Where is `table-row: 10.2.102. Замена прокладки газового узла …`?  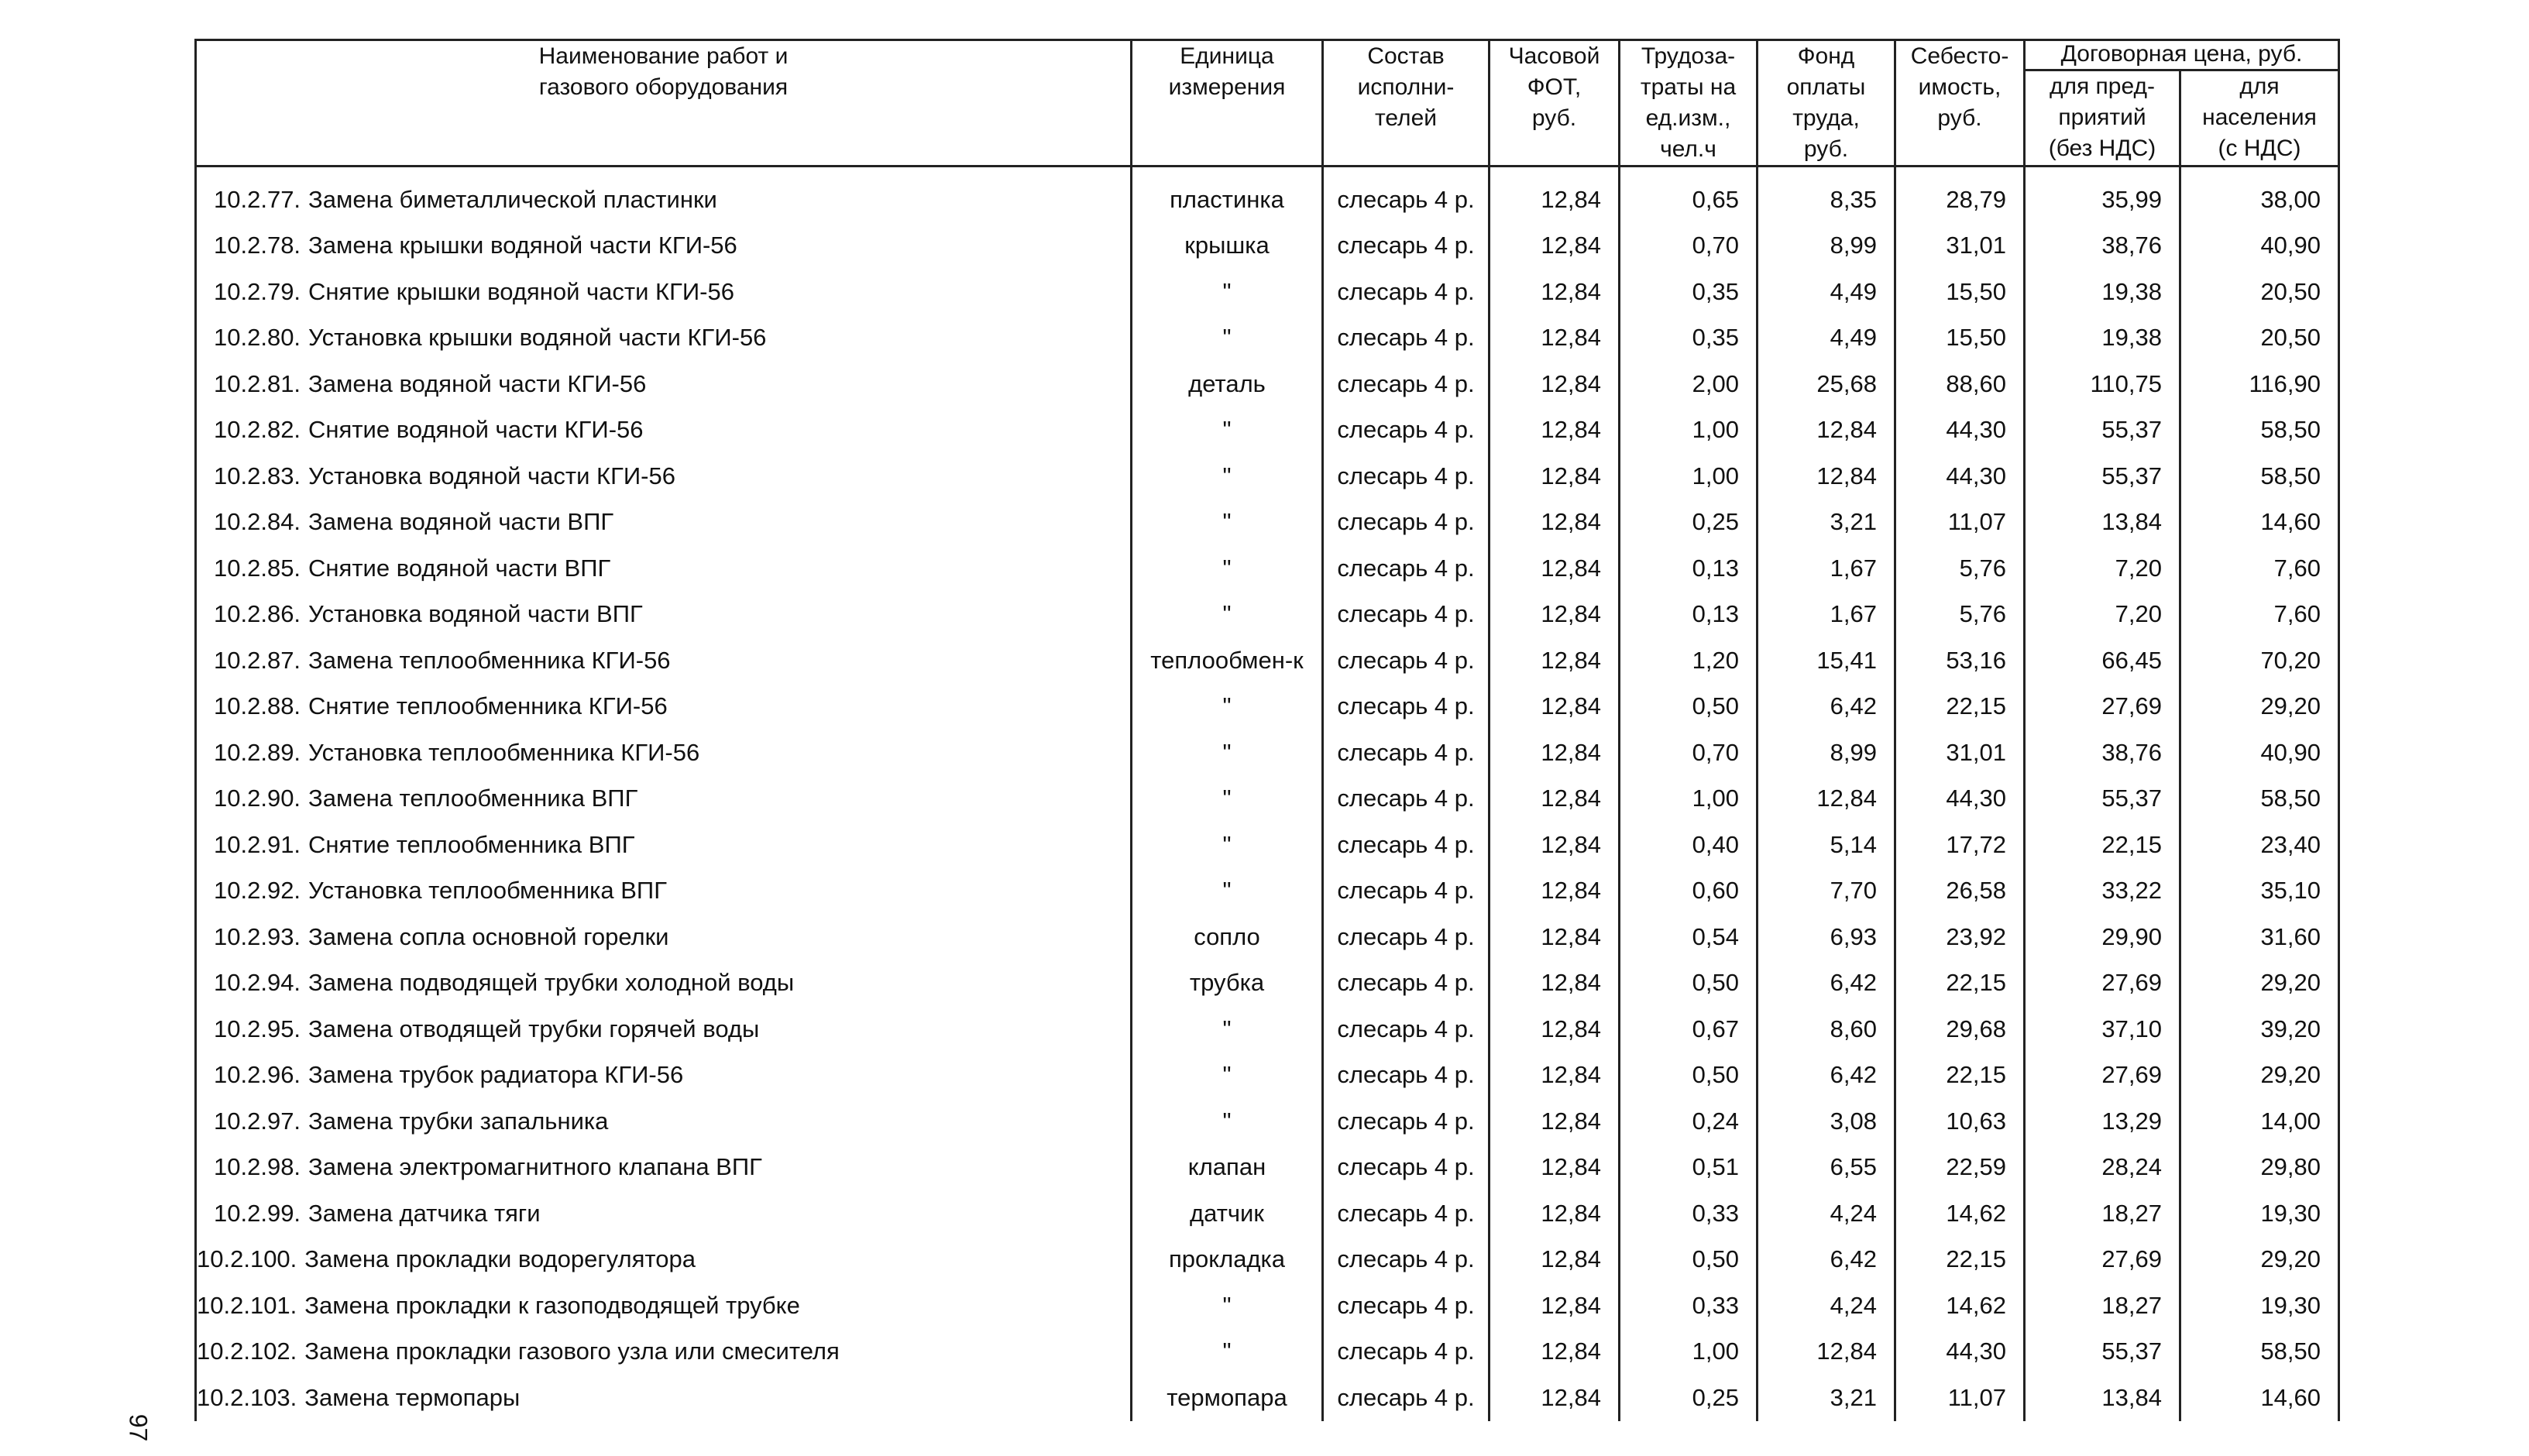
table-row: 10.2.102. Замена прокладки газового узла … is located at coordinates (1267, 1352).